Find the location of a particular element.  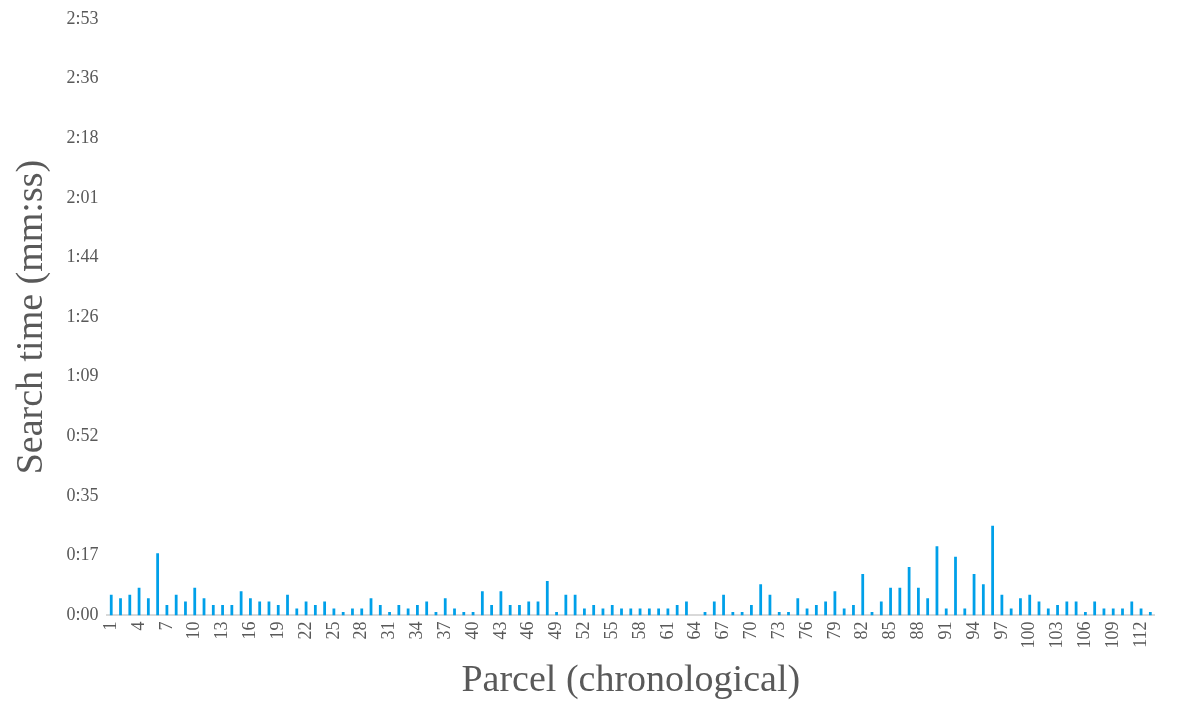

x-tick-label: 61 is located at coordinates (666, 630).